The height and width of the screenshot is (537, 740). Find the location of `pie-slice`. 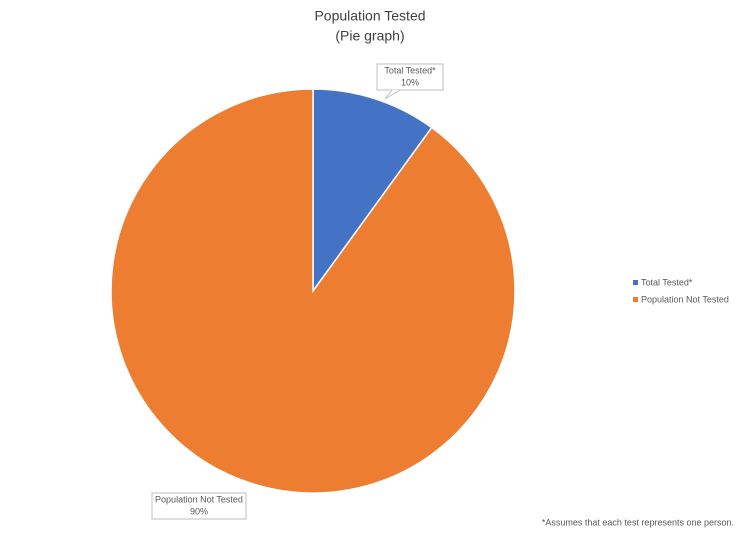

pie-slice is located at coordinates (372, 191).